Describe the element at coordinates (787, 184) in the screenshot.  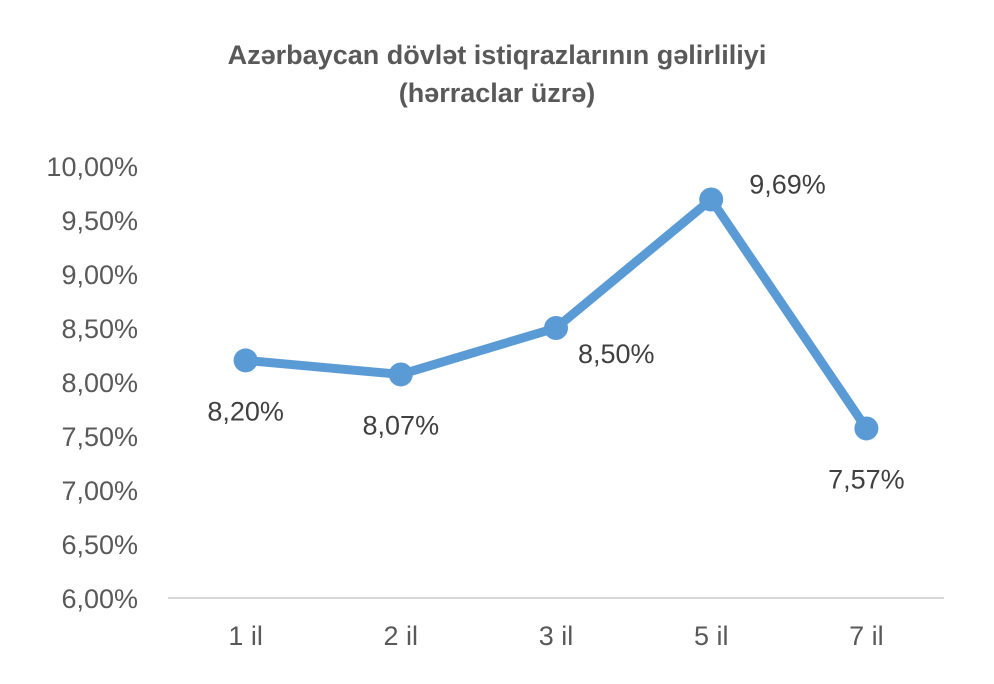
I see `data-label: 9,69%` at that location.